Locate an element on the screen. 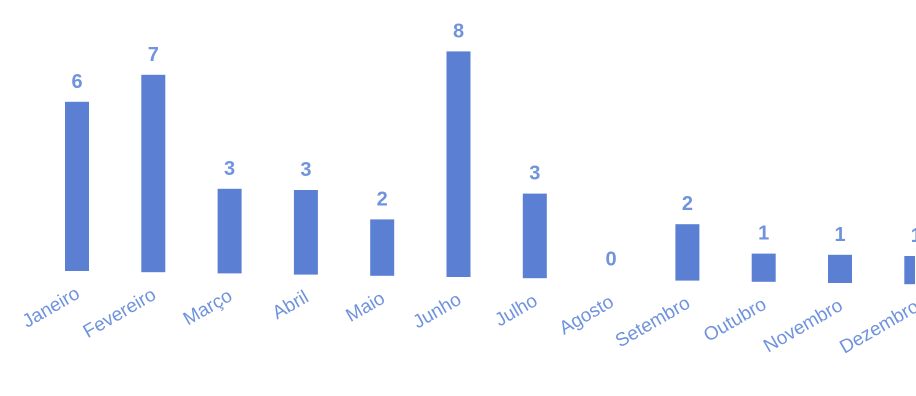 This screenshot has height=396, width=916. value-label-julho: 3 is located at coordinates (534, 174).